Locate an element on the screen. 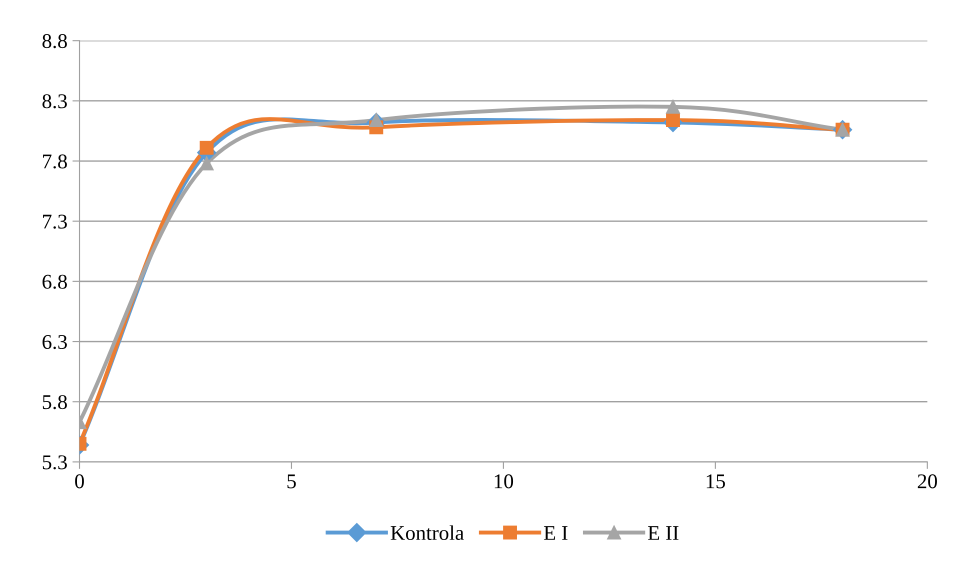 Image resolution: width=958 pixels, height=581 pixels. x-tick-label: 5 is located at coordinates (291, 481).